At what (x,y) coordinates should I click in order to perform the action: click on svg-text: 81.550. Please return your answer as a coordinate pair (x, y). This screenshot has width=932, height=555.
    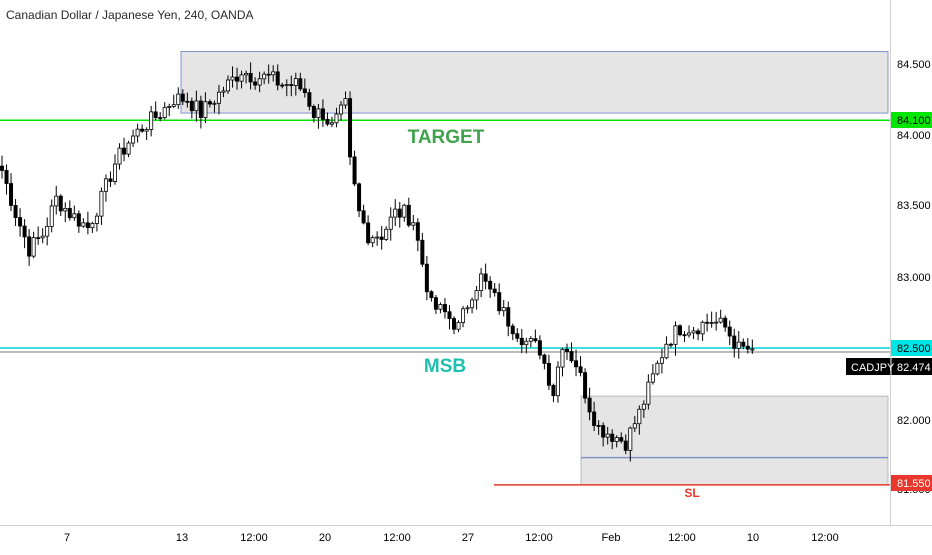
    Looking at the image, I should click on (914, 484).